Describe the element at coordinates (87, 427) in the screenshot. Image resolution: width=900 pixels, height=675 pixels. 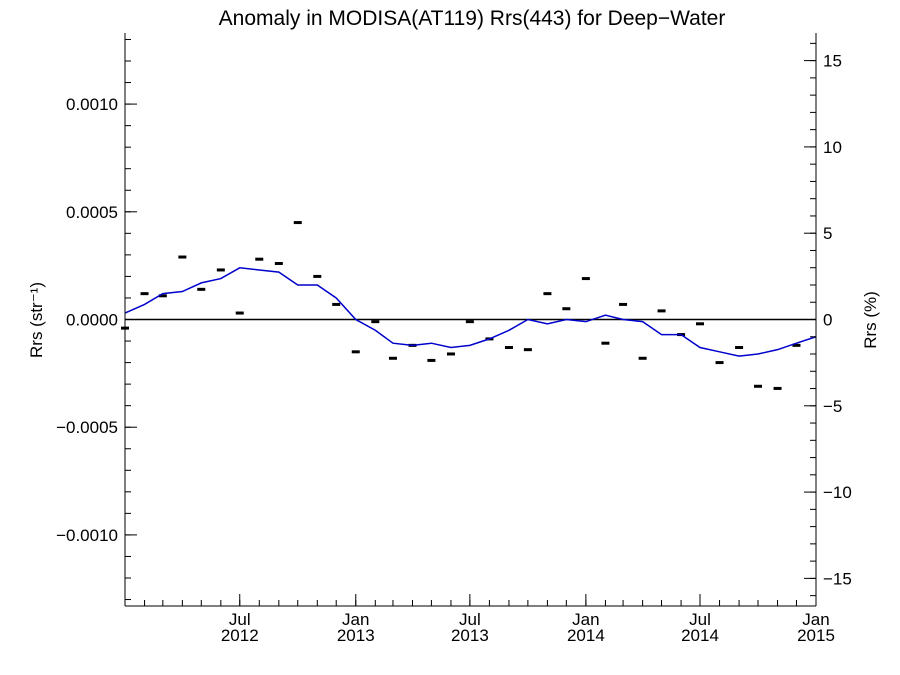
I see `left-tick-label: −0.0005` at that location.